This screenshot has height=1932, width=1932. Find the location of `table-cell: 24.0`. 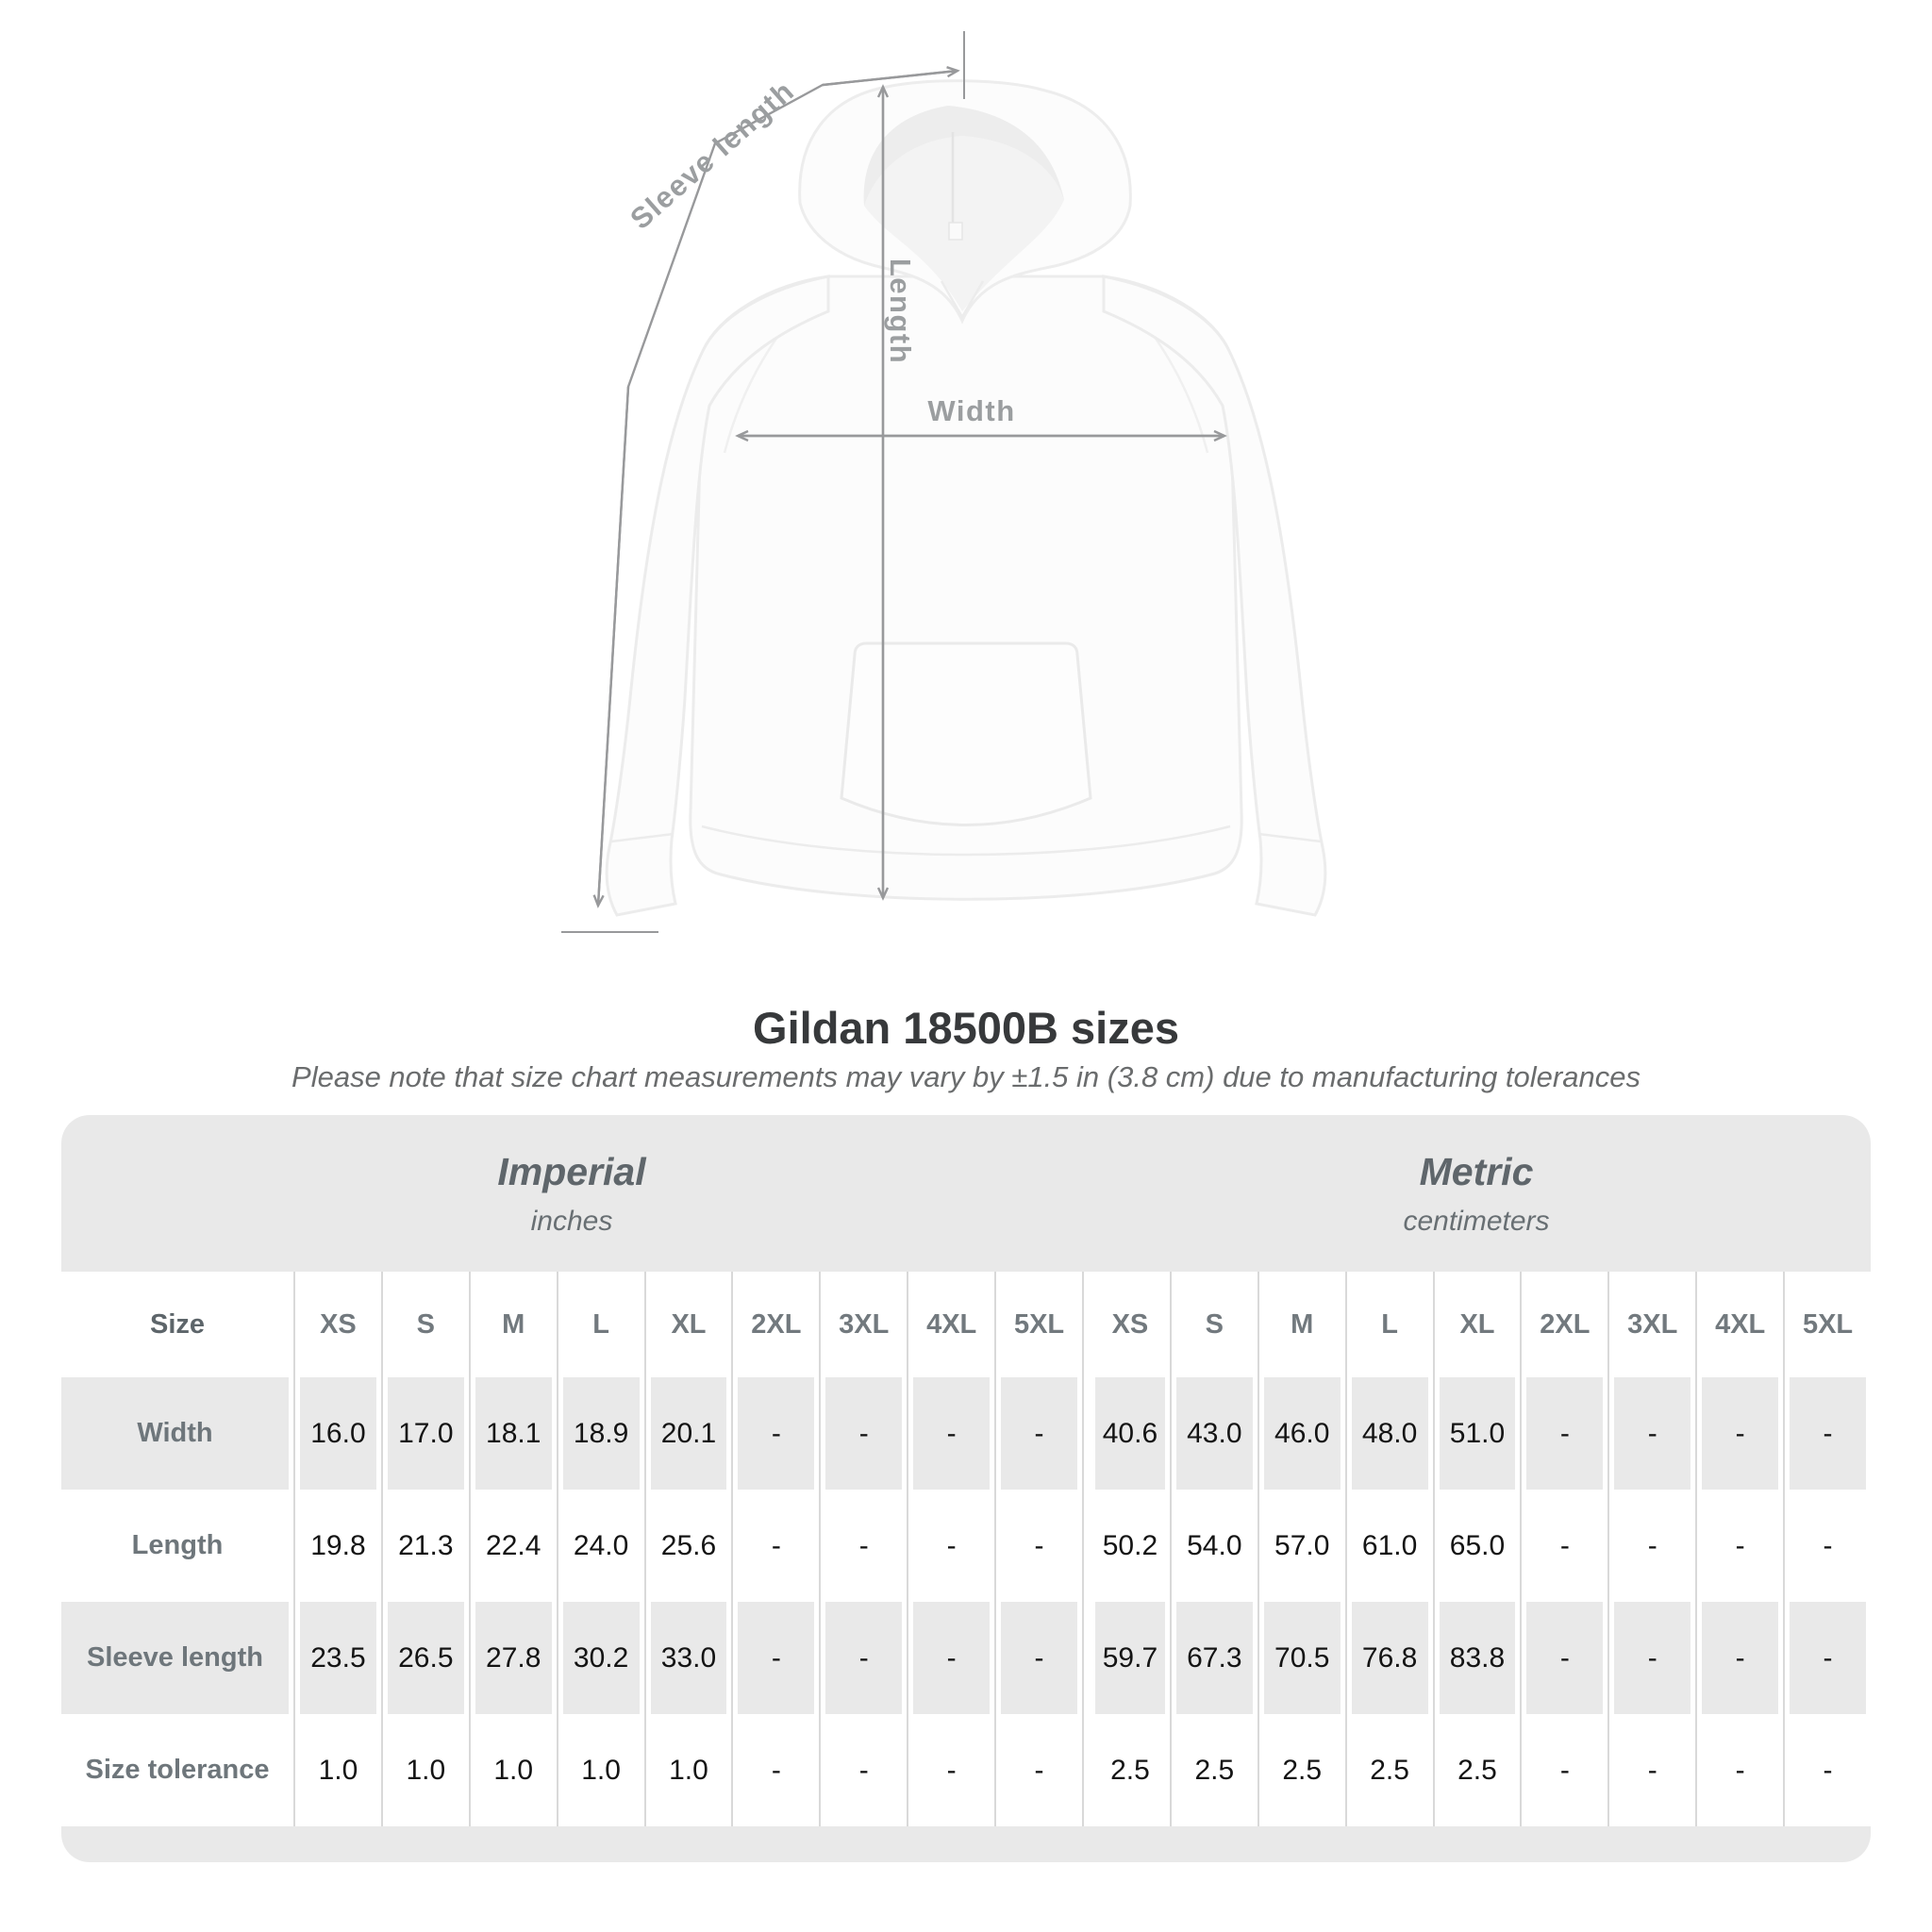

table-cell: 24.0 is located at coordinates (600, 1546).